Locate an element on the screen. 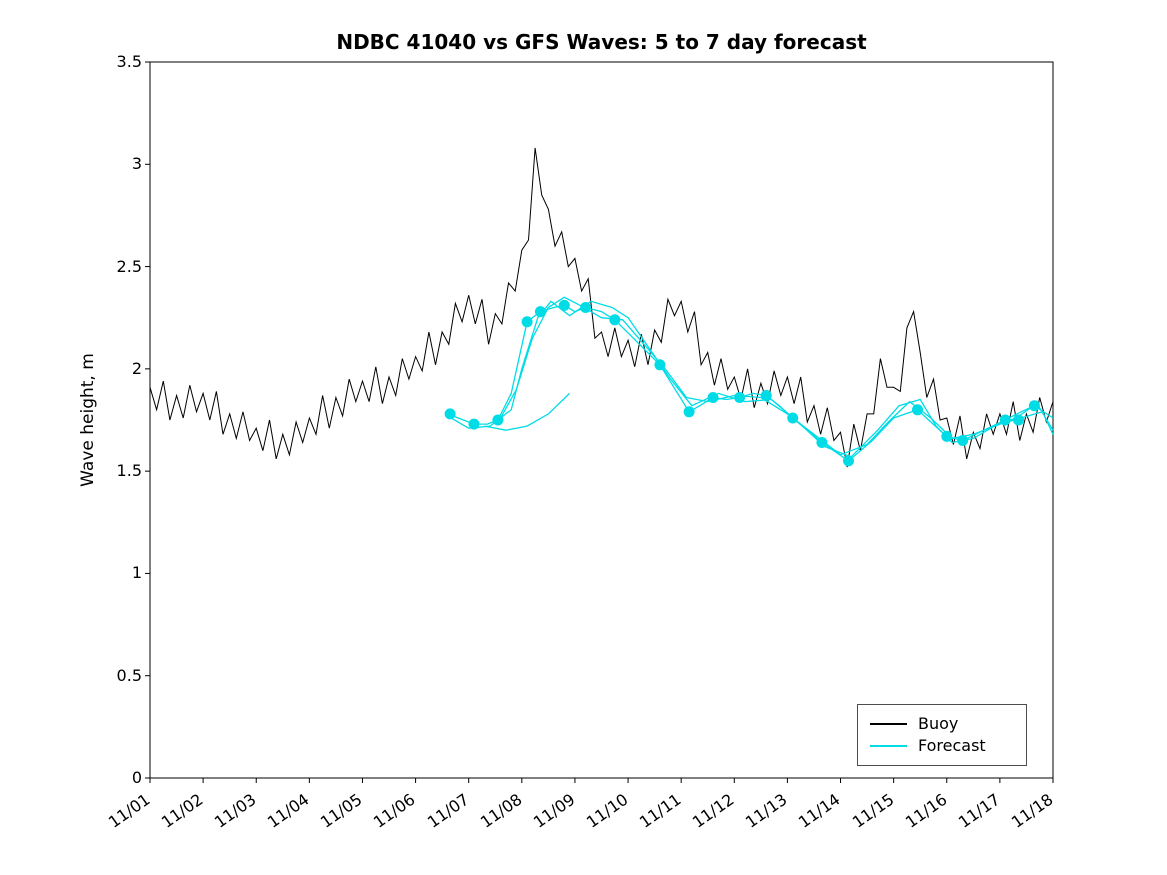  y-tick-label: 3 is located at coordinates (136, 164).